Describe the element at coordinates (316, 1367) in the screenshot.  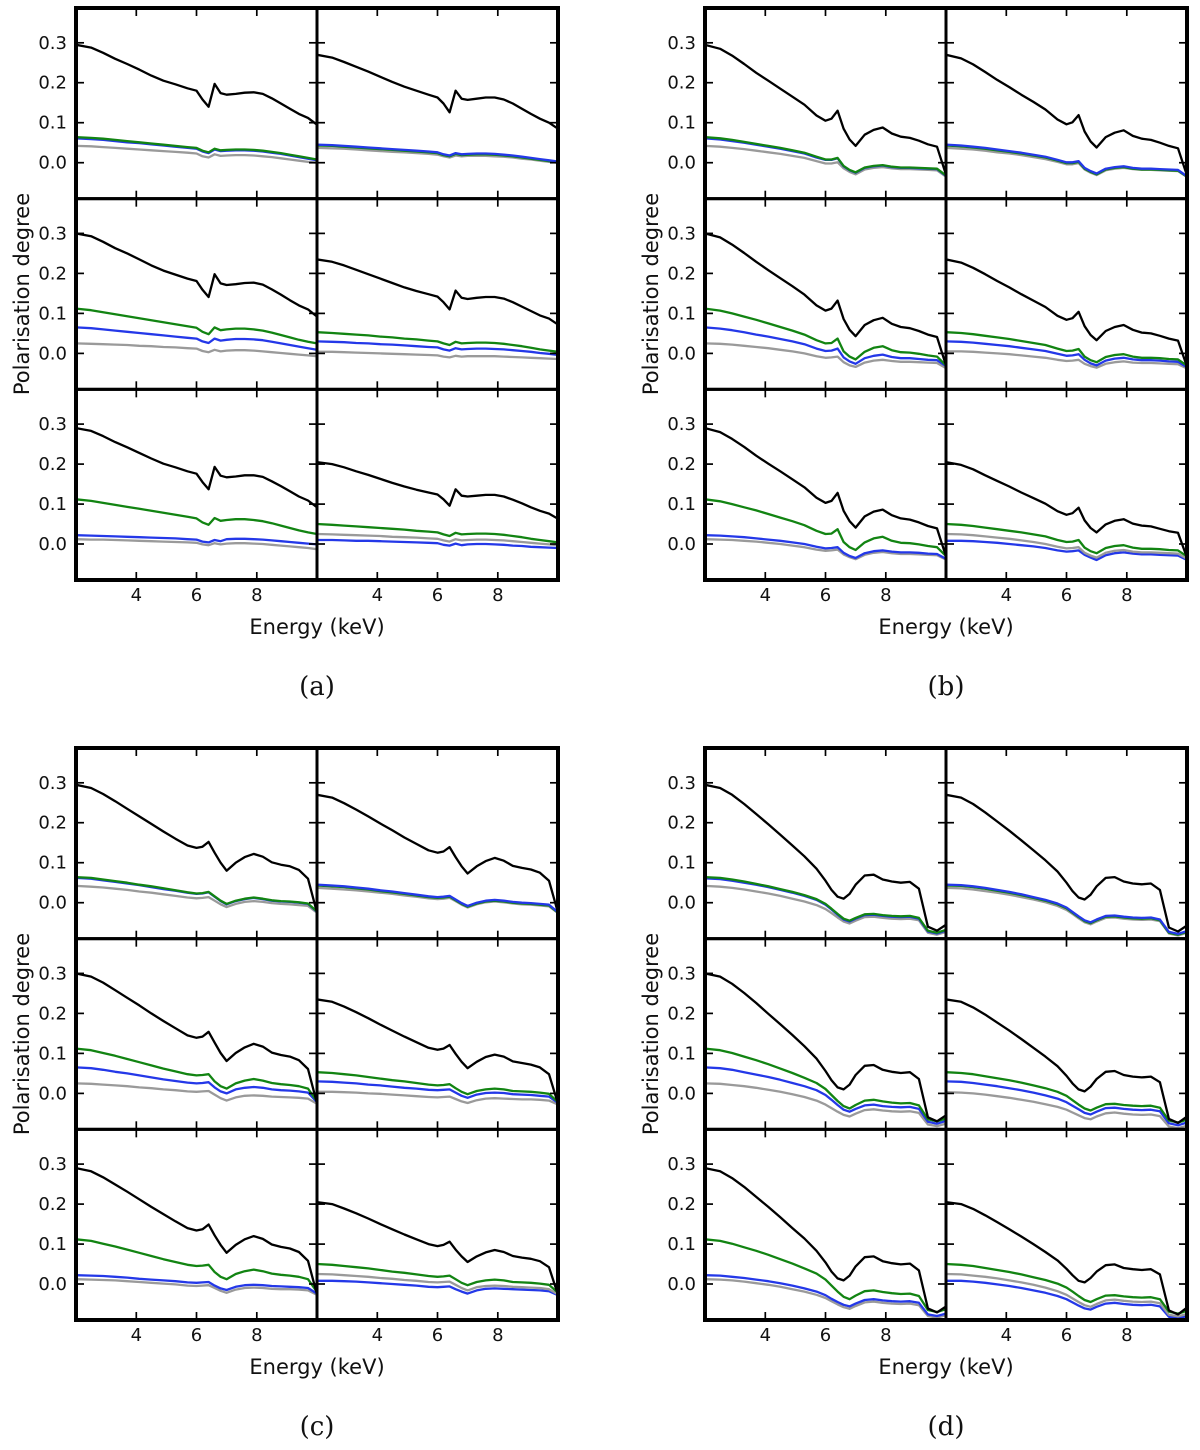
I see `x-axis-label: Energy (keV)` at that location.